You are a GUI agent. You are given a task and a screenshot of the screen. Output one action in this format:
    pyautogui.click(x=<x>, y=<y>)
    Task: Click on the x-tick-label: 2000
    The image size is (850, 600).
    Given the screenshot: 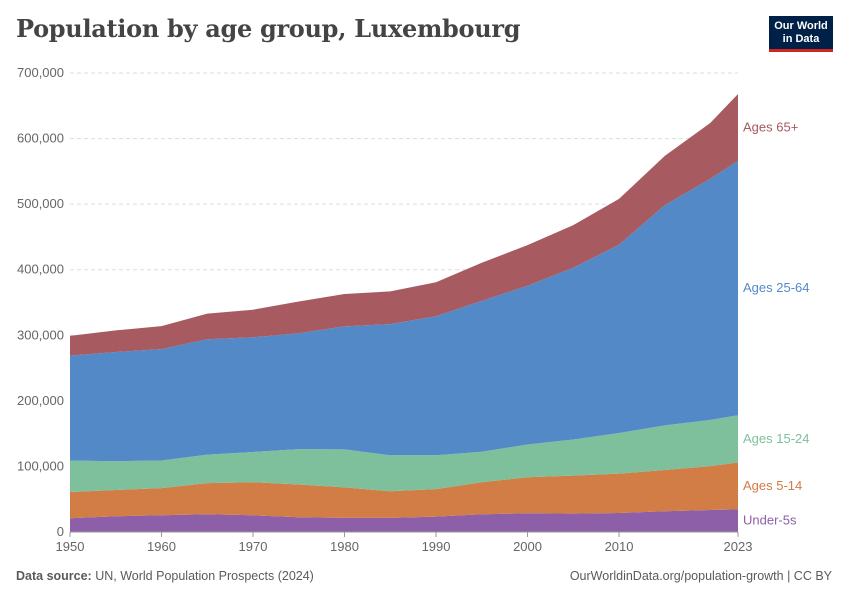 What is the action you would take?
    pyautogui.click(x=527, y=546)
    